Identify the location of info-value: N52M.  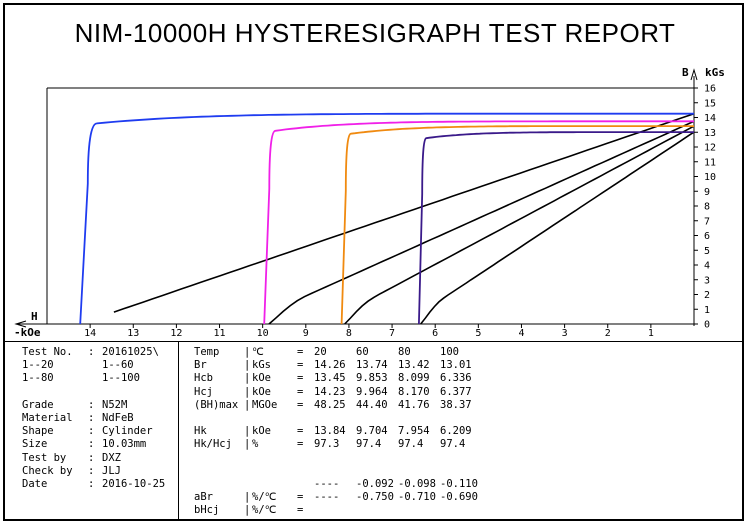
(115, 404).